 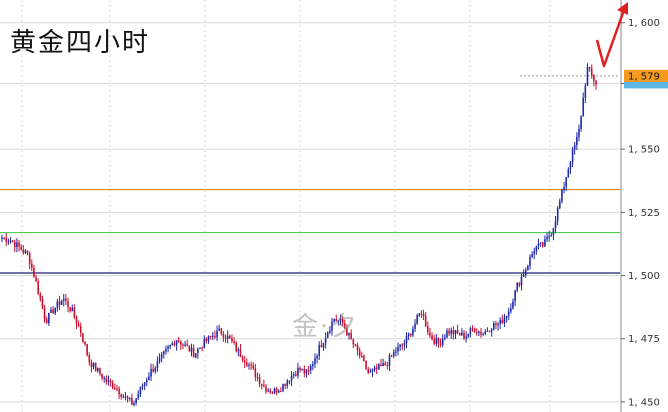 I want to click on last-price-label: 1, 579, so click(x=644, y=76).